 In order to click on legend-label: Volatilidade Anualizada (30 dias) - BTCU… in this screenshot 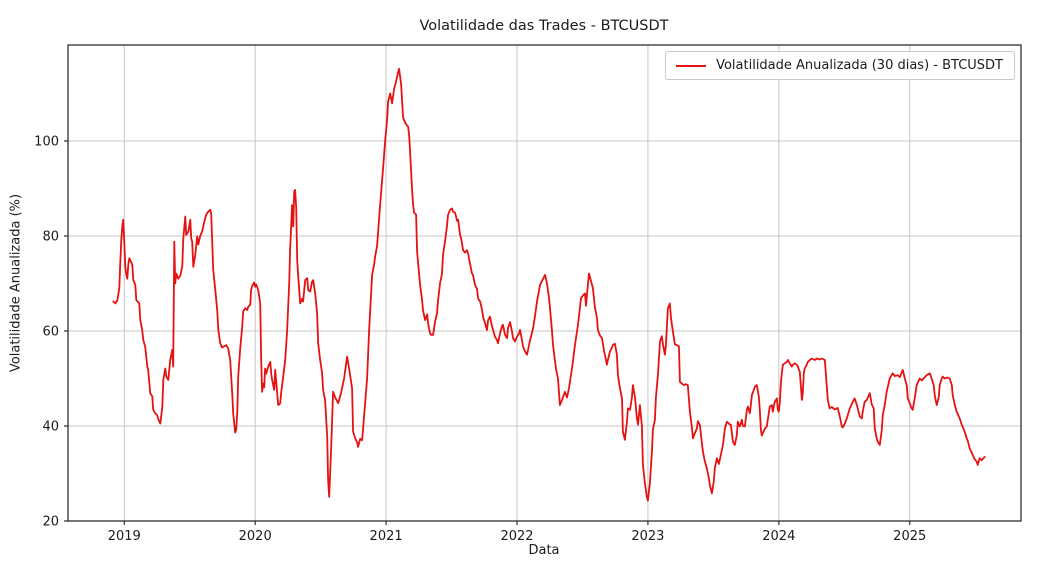, I will do `click(859, 65)`.